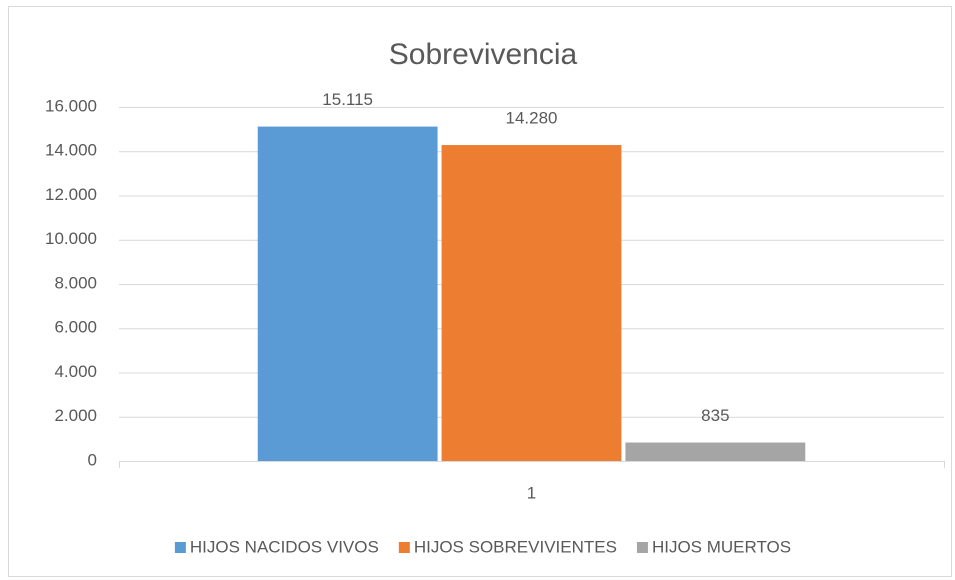 Image resolution: width=955 pixels, height=580 pixels. I want to click on legend-label: HIJOS NACIDOS VIVOS, so click(284, 546).